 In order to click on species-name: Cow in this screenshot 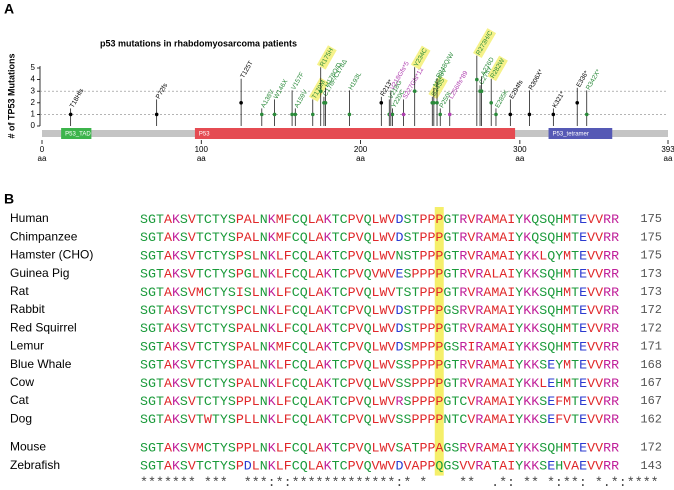, I will do `click(22, 382)`.